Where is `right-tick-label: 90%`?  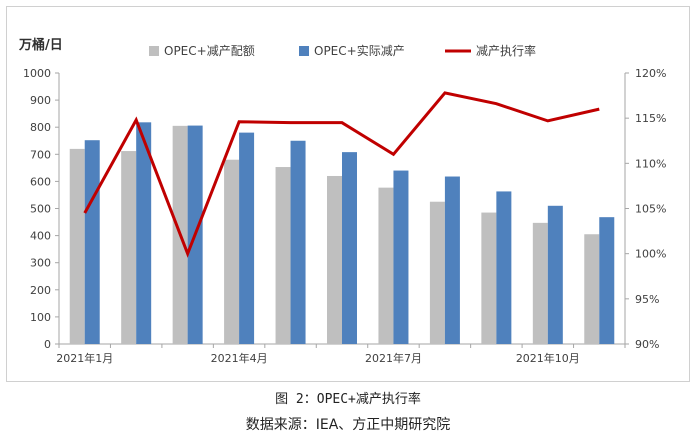 right-tick-label: 90% is located at coordinates (647, 344).